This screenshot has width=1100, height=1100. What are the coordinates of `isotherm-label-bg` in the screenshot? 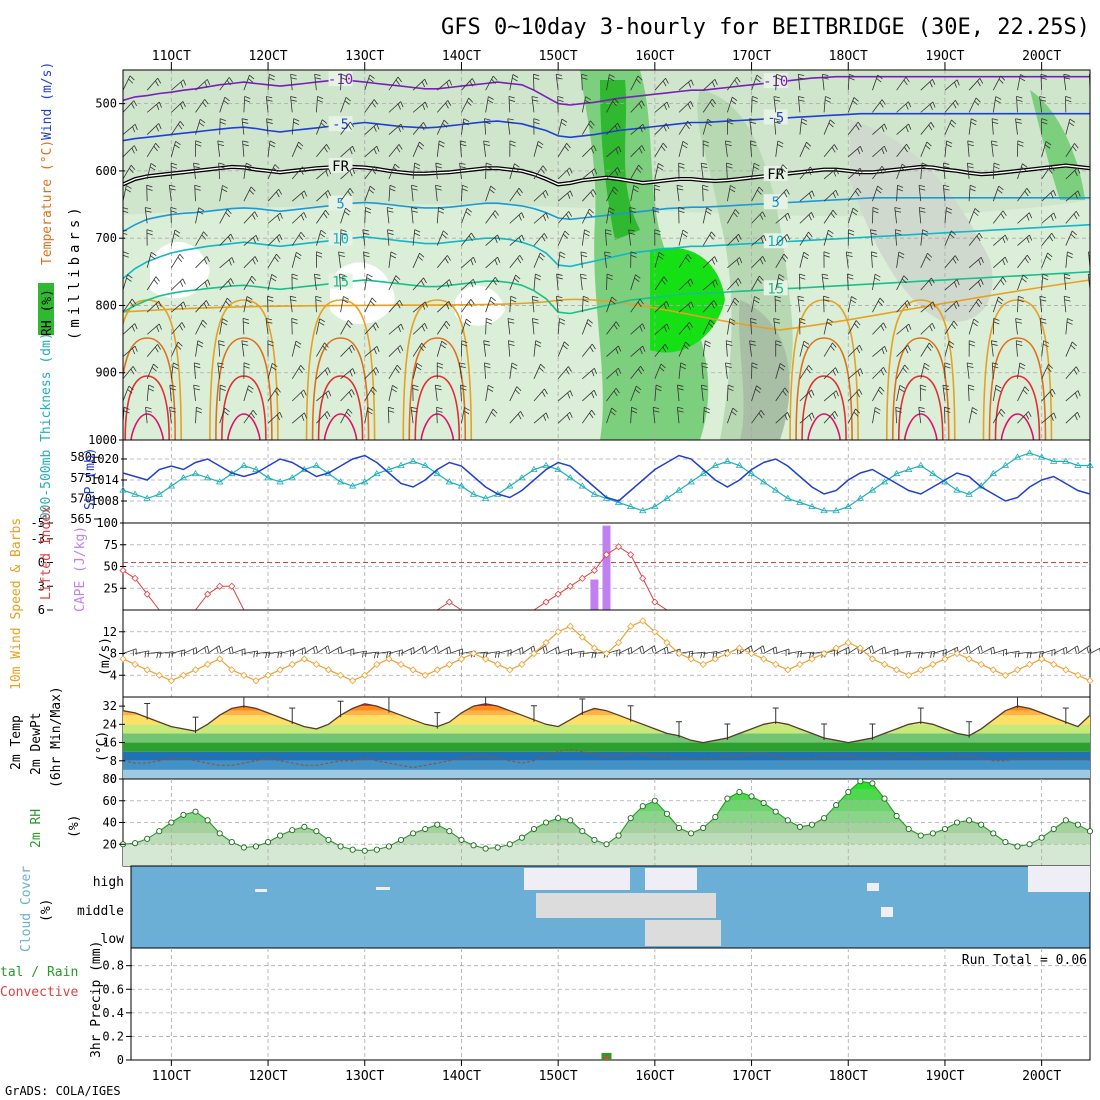 It's located at (775, 241).